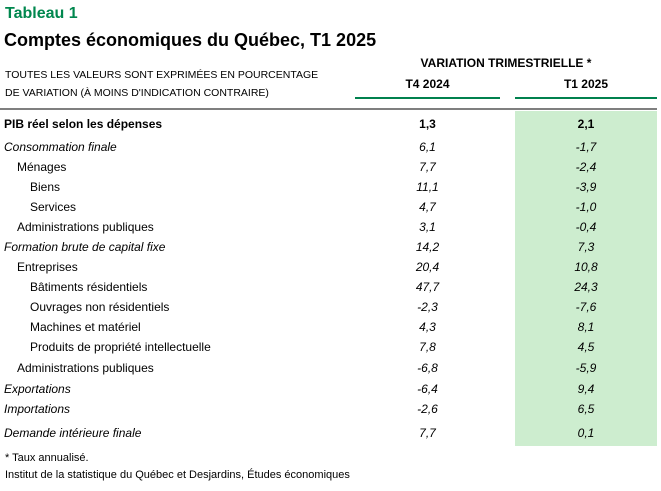  Describe the element at coordinates (42, 167) in the screenshot. I see `row-label: Ménages` at that location.